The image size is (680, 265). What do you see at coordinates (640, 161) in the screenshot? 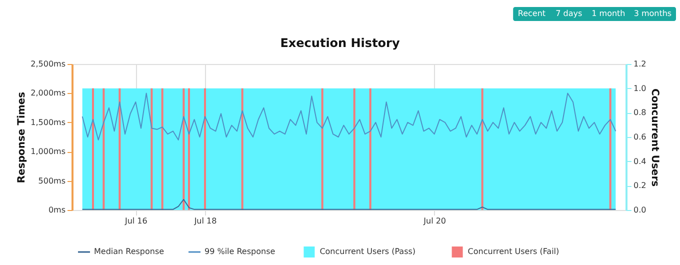
I see `y2-tick-label: 0.4` at bounding box center [640, 161].